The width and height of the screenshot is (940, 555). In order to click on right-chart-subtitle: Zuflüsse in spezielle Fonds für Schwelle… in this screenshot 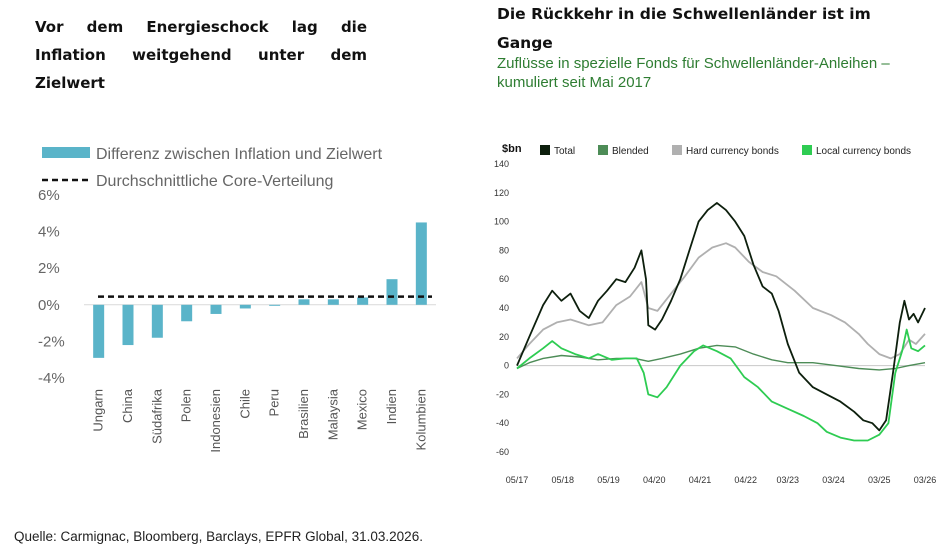, I will do `click(693, 73)`.